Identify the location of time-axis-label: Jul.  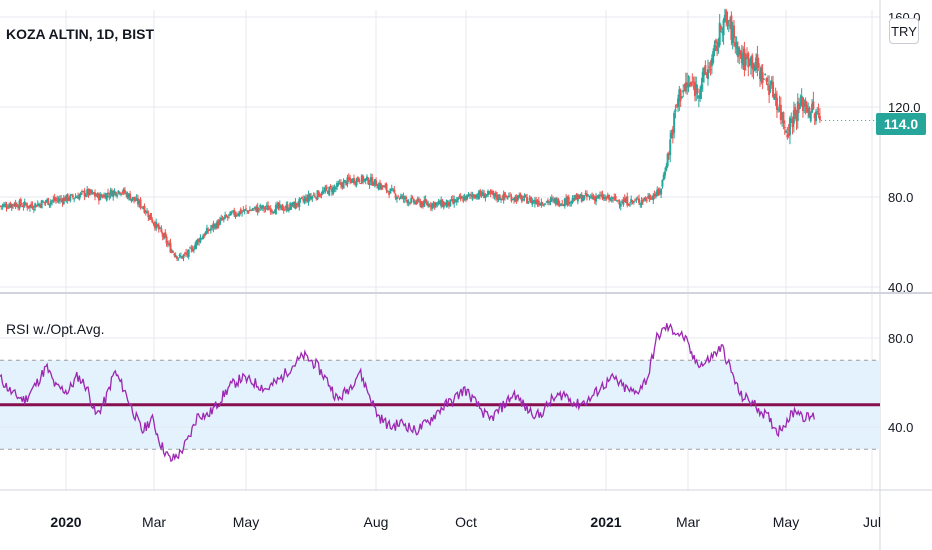
(872, 522).